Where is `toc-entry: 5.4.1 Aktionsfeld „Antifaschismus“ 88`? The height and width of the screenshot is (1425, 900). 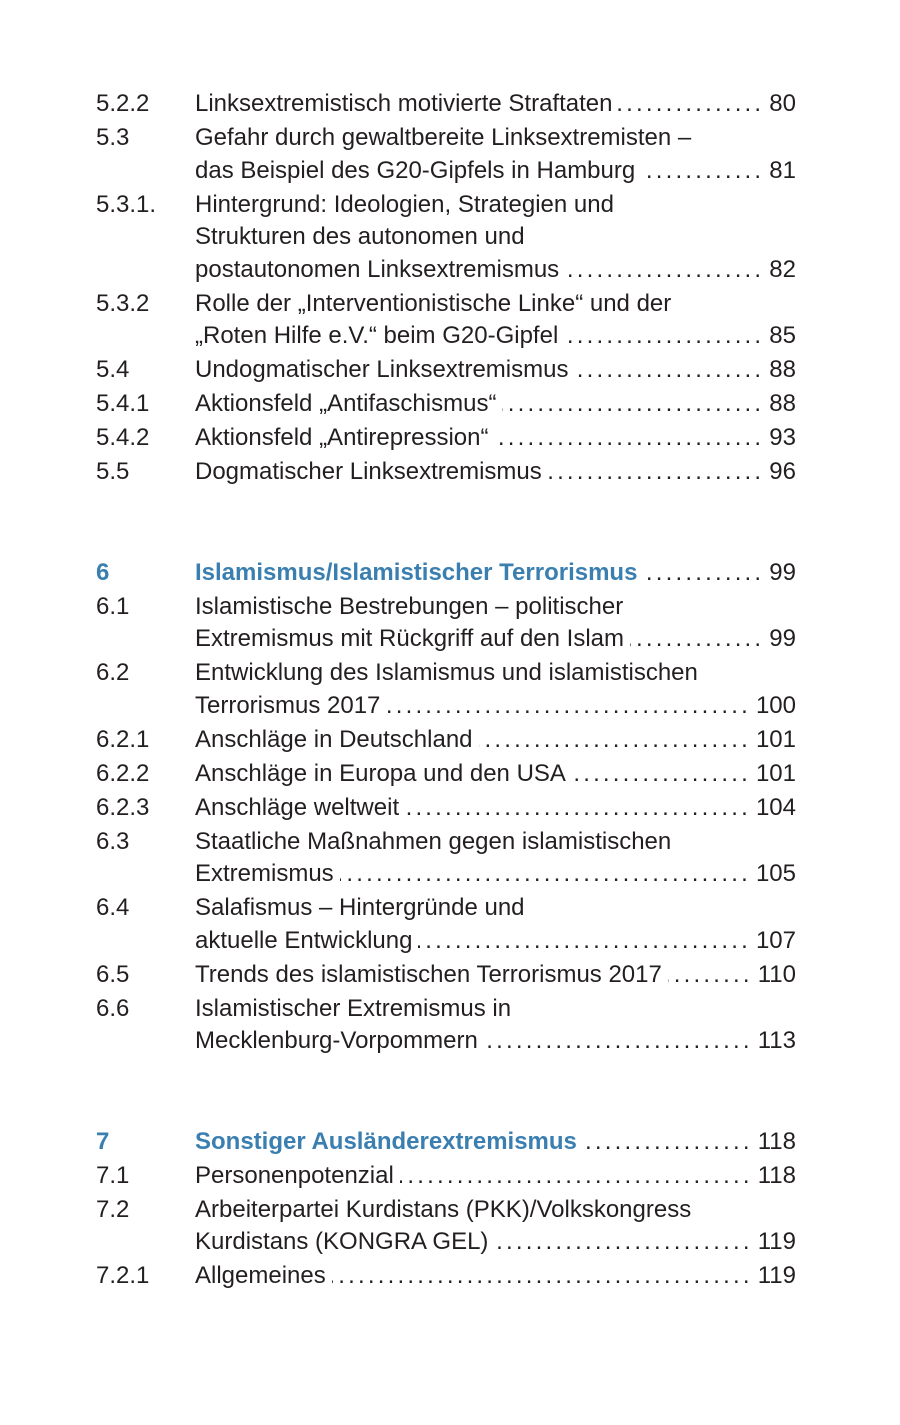 toc-entry: 5.4.1 Aktionsfeld „Antifaschismus“ 88 is located at coordinates (446, 404).